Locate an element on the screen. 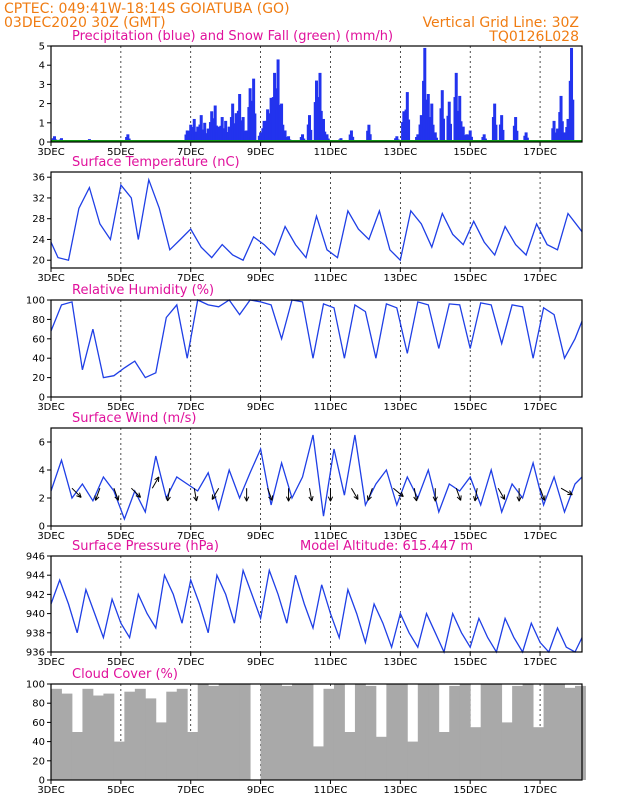 The image size is (618, 800). y-tick-label: 32 is located at coordinates (38, 198).